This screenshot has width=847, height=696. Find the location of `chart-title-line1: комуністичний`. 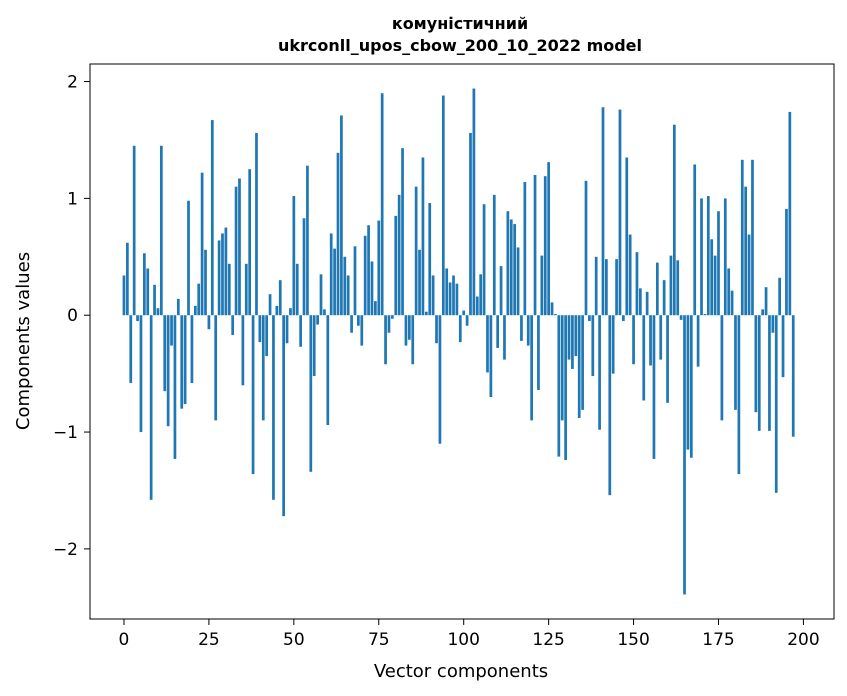

chart-title-line1: комуністичний is located at coordinates (460, 23).